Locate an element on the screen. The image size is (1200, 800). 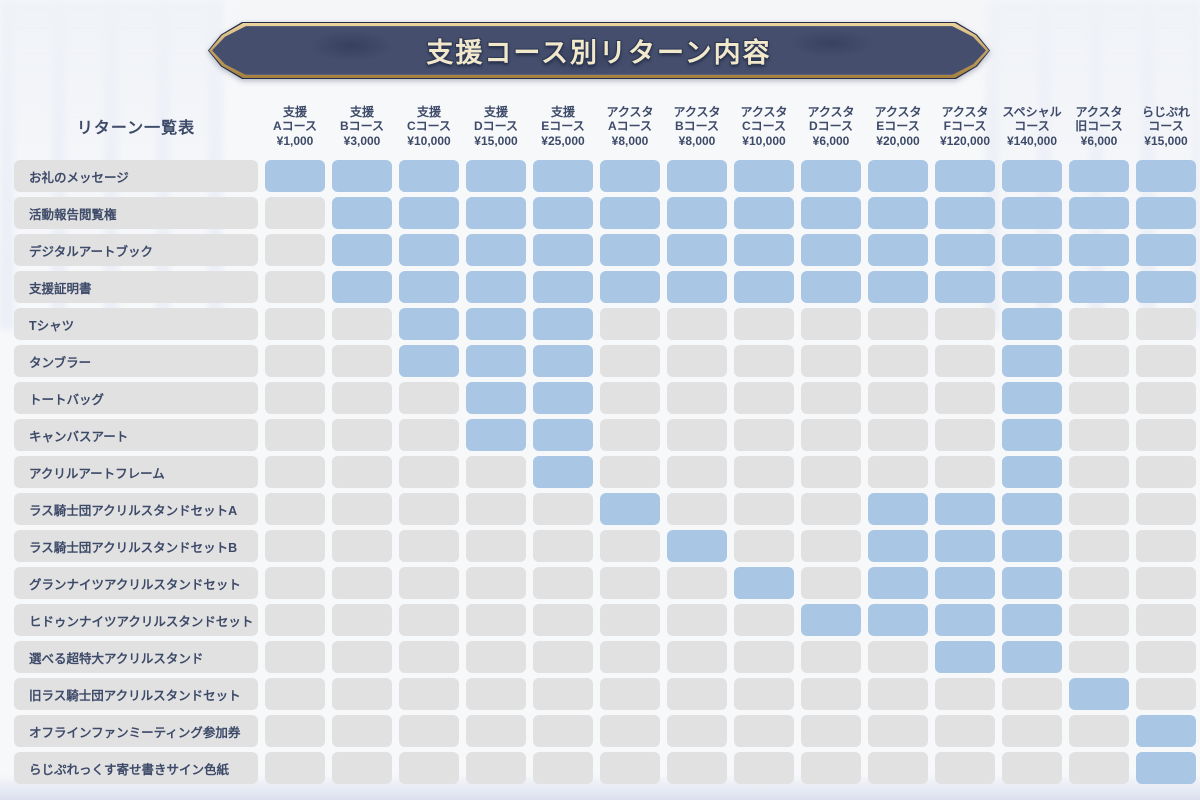
course-name-line2: Cコース is located at coordinates (764, 126).